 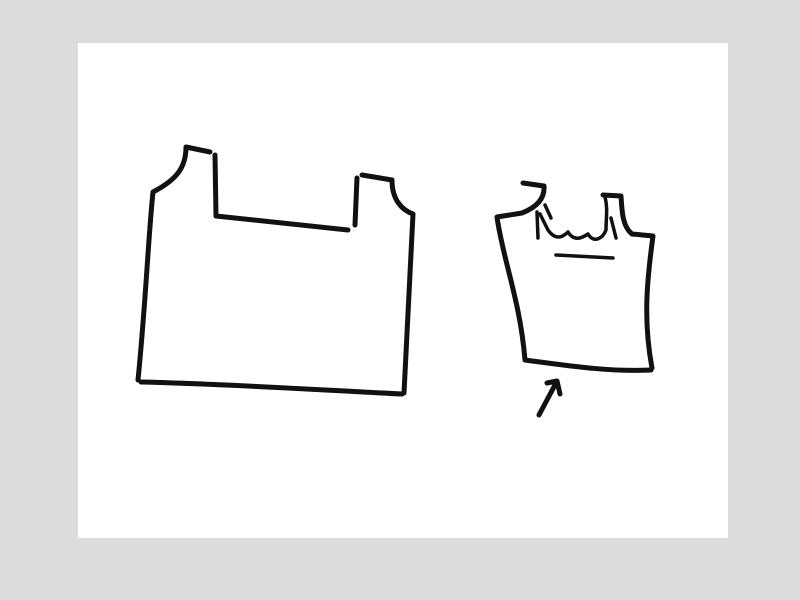 I want to click on bodice-seam-line, so click(x=584, y=256).